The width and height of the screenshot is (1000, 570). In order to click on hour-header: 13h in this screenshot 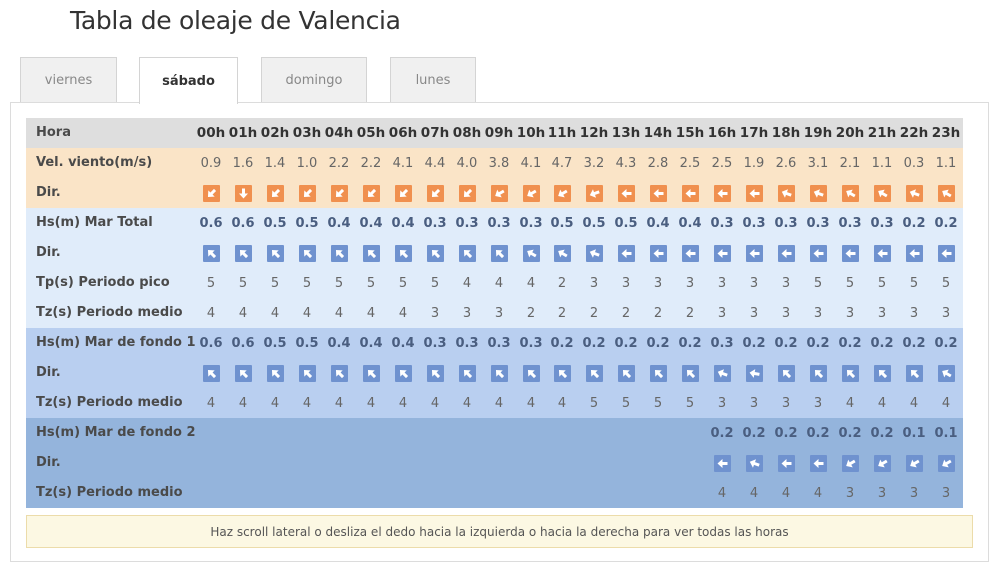, I will do `click(626, 133)`.